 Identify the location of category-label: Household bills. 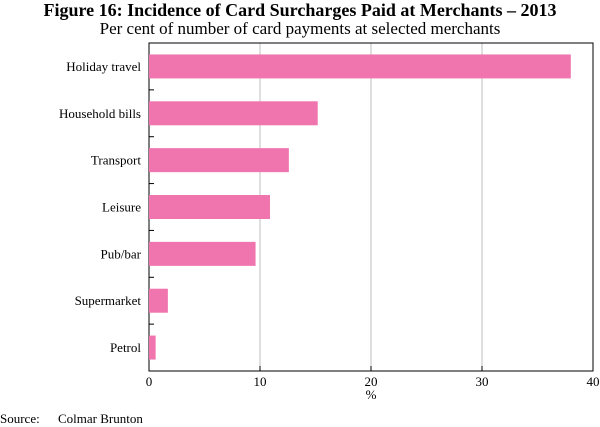
(100, 113).